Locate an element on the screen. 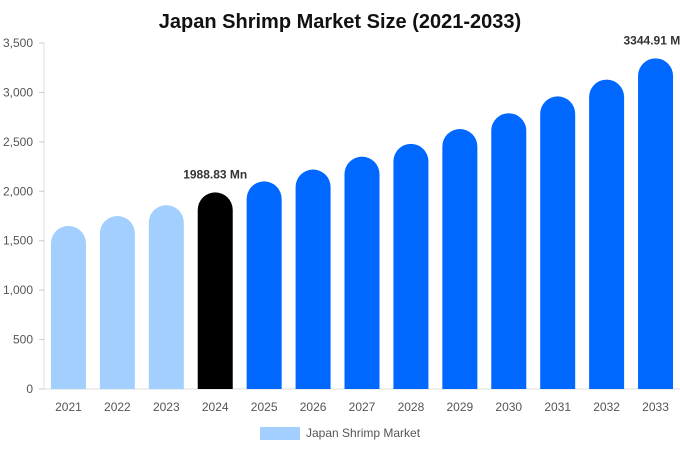  bar-2024 is located at coordinates (215, 290).